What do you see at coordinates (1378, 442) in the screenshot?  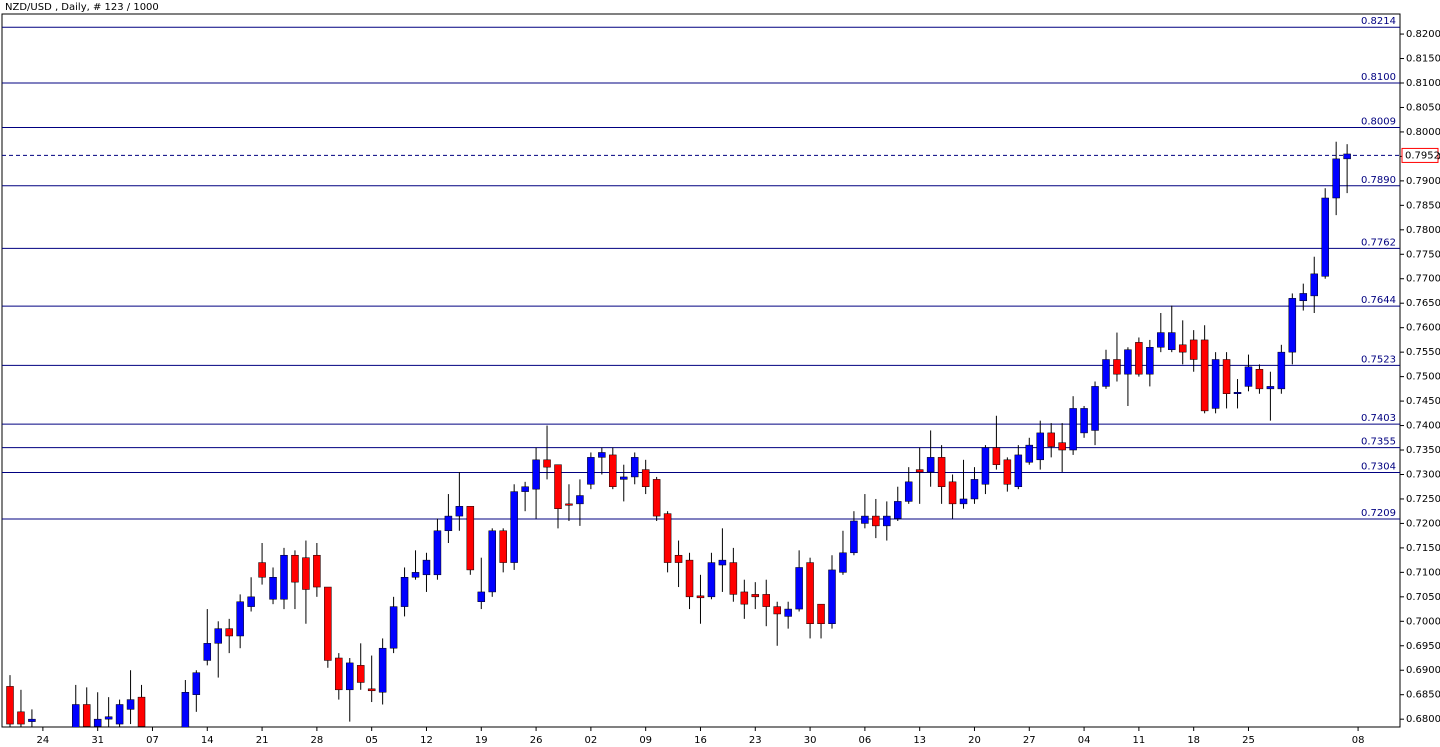 I see `level-label: 0.7355` at bounding box center [1378, 442].